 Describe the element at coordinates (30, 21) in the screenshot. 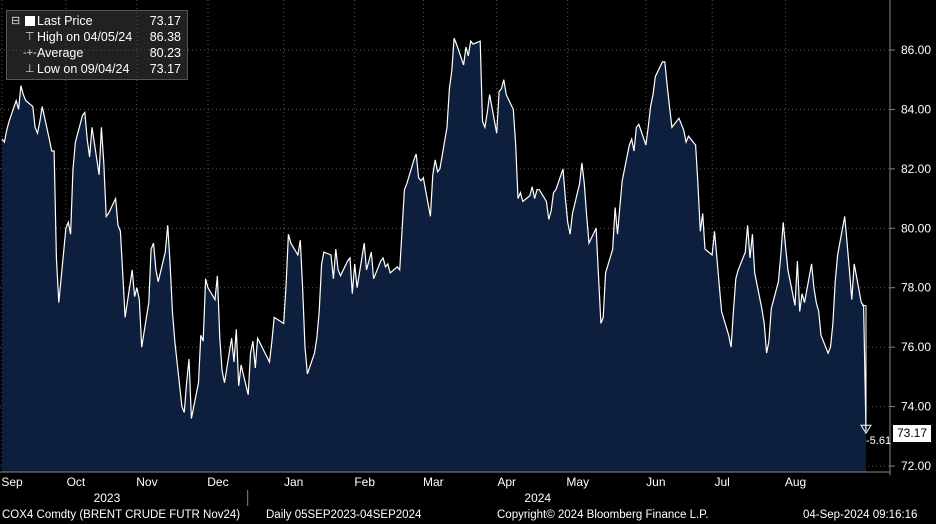

I see `last-price-swatch-icon` at that location.